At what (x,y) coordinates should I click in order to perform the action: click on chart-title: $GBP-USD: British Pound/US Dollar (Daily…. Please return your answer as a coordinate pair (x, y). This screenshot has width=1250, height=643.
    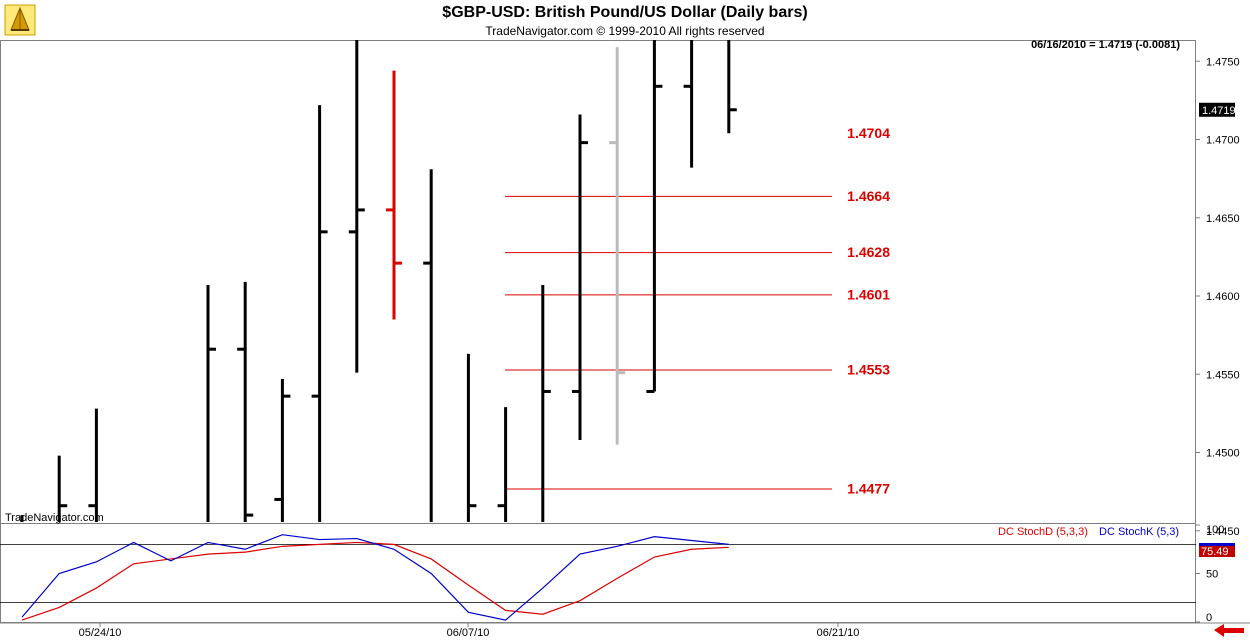
    Looking at the image, I should click on (625, 12).